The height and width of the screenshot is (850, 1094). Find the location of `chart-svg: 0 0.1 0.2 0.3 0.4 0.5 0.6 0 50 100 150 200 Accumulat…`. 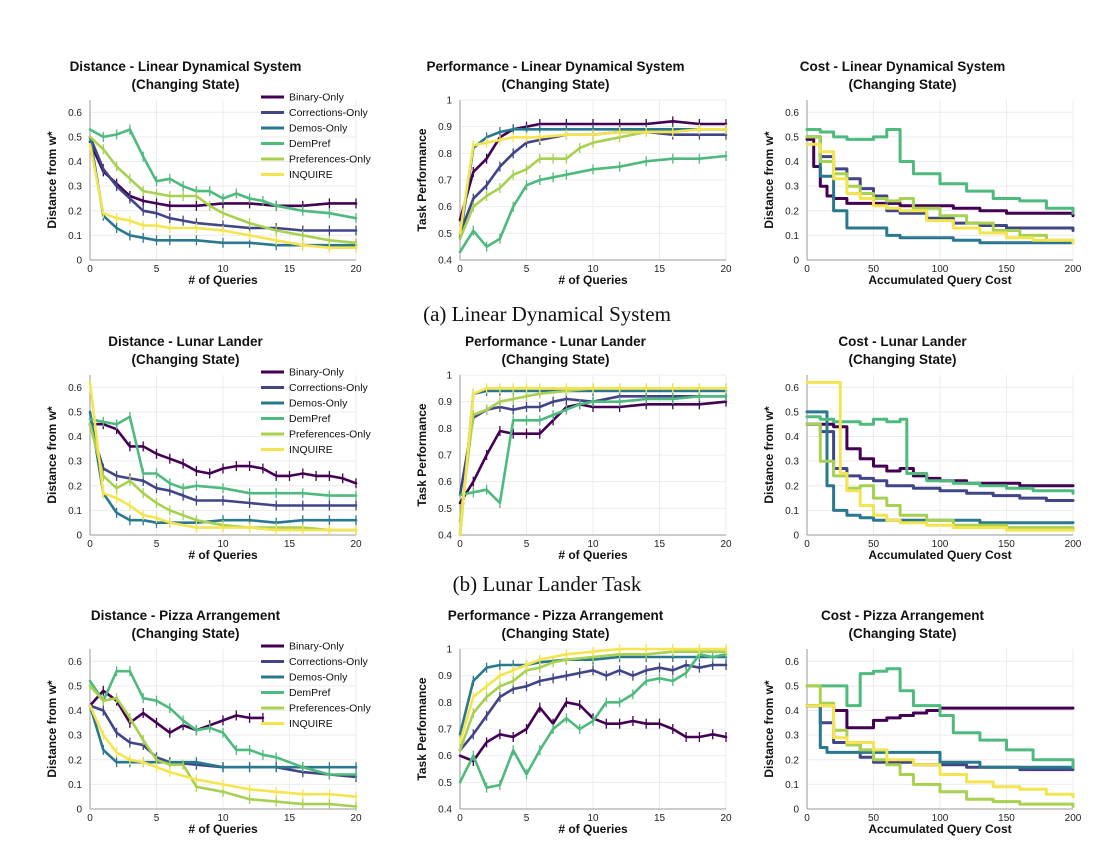

chart-svg: 0 0.1 0.2 0.3 0.4 0.5 0.6 0 50 100 150 200 Accumulat… is located at coordinates (922, 742).